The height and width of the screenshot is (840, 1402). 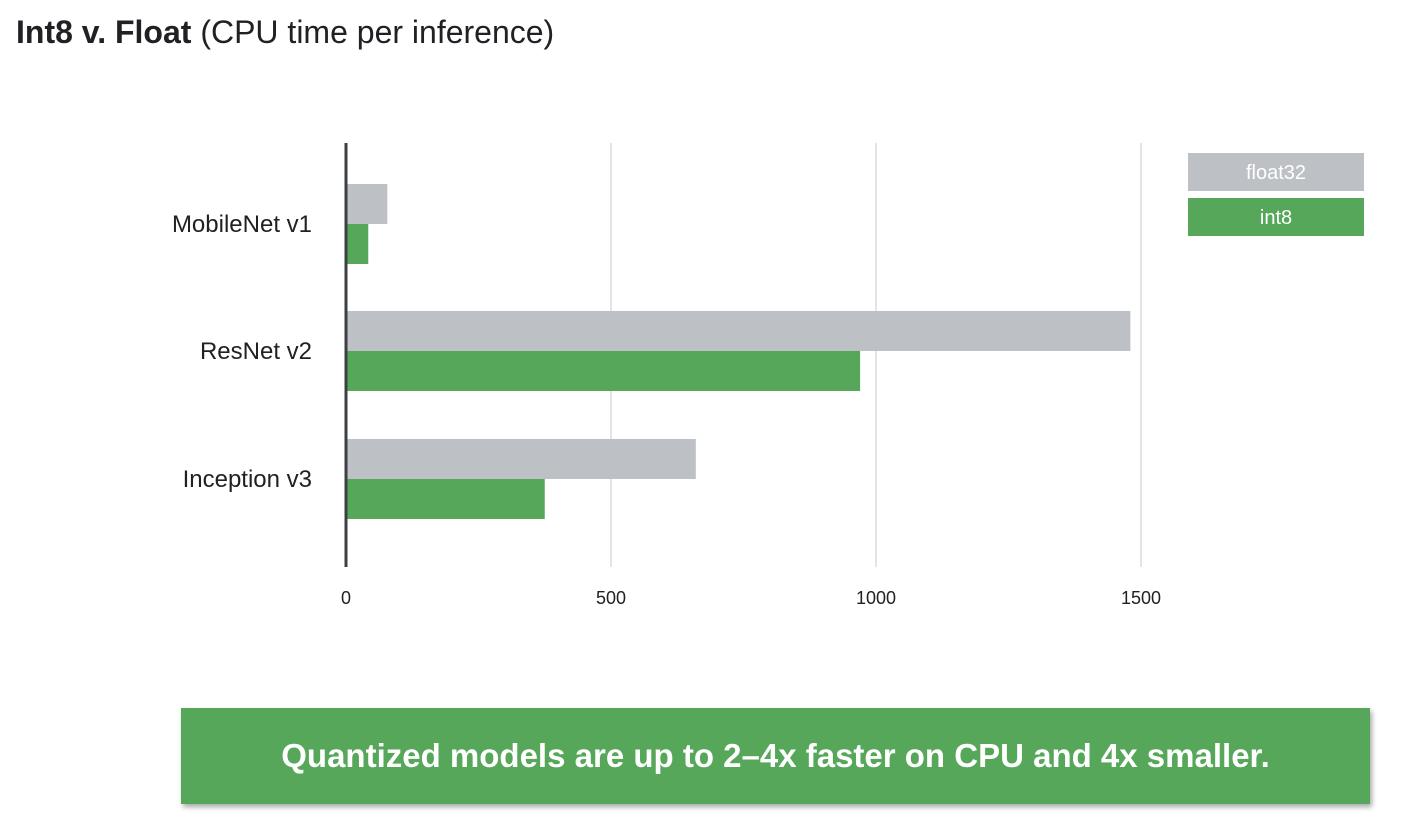 What do you see at coordinates (367, 204) in the screenshot?
I see `bar-float32-mobilenet-v1` at bounding box center [367, 204].